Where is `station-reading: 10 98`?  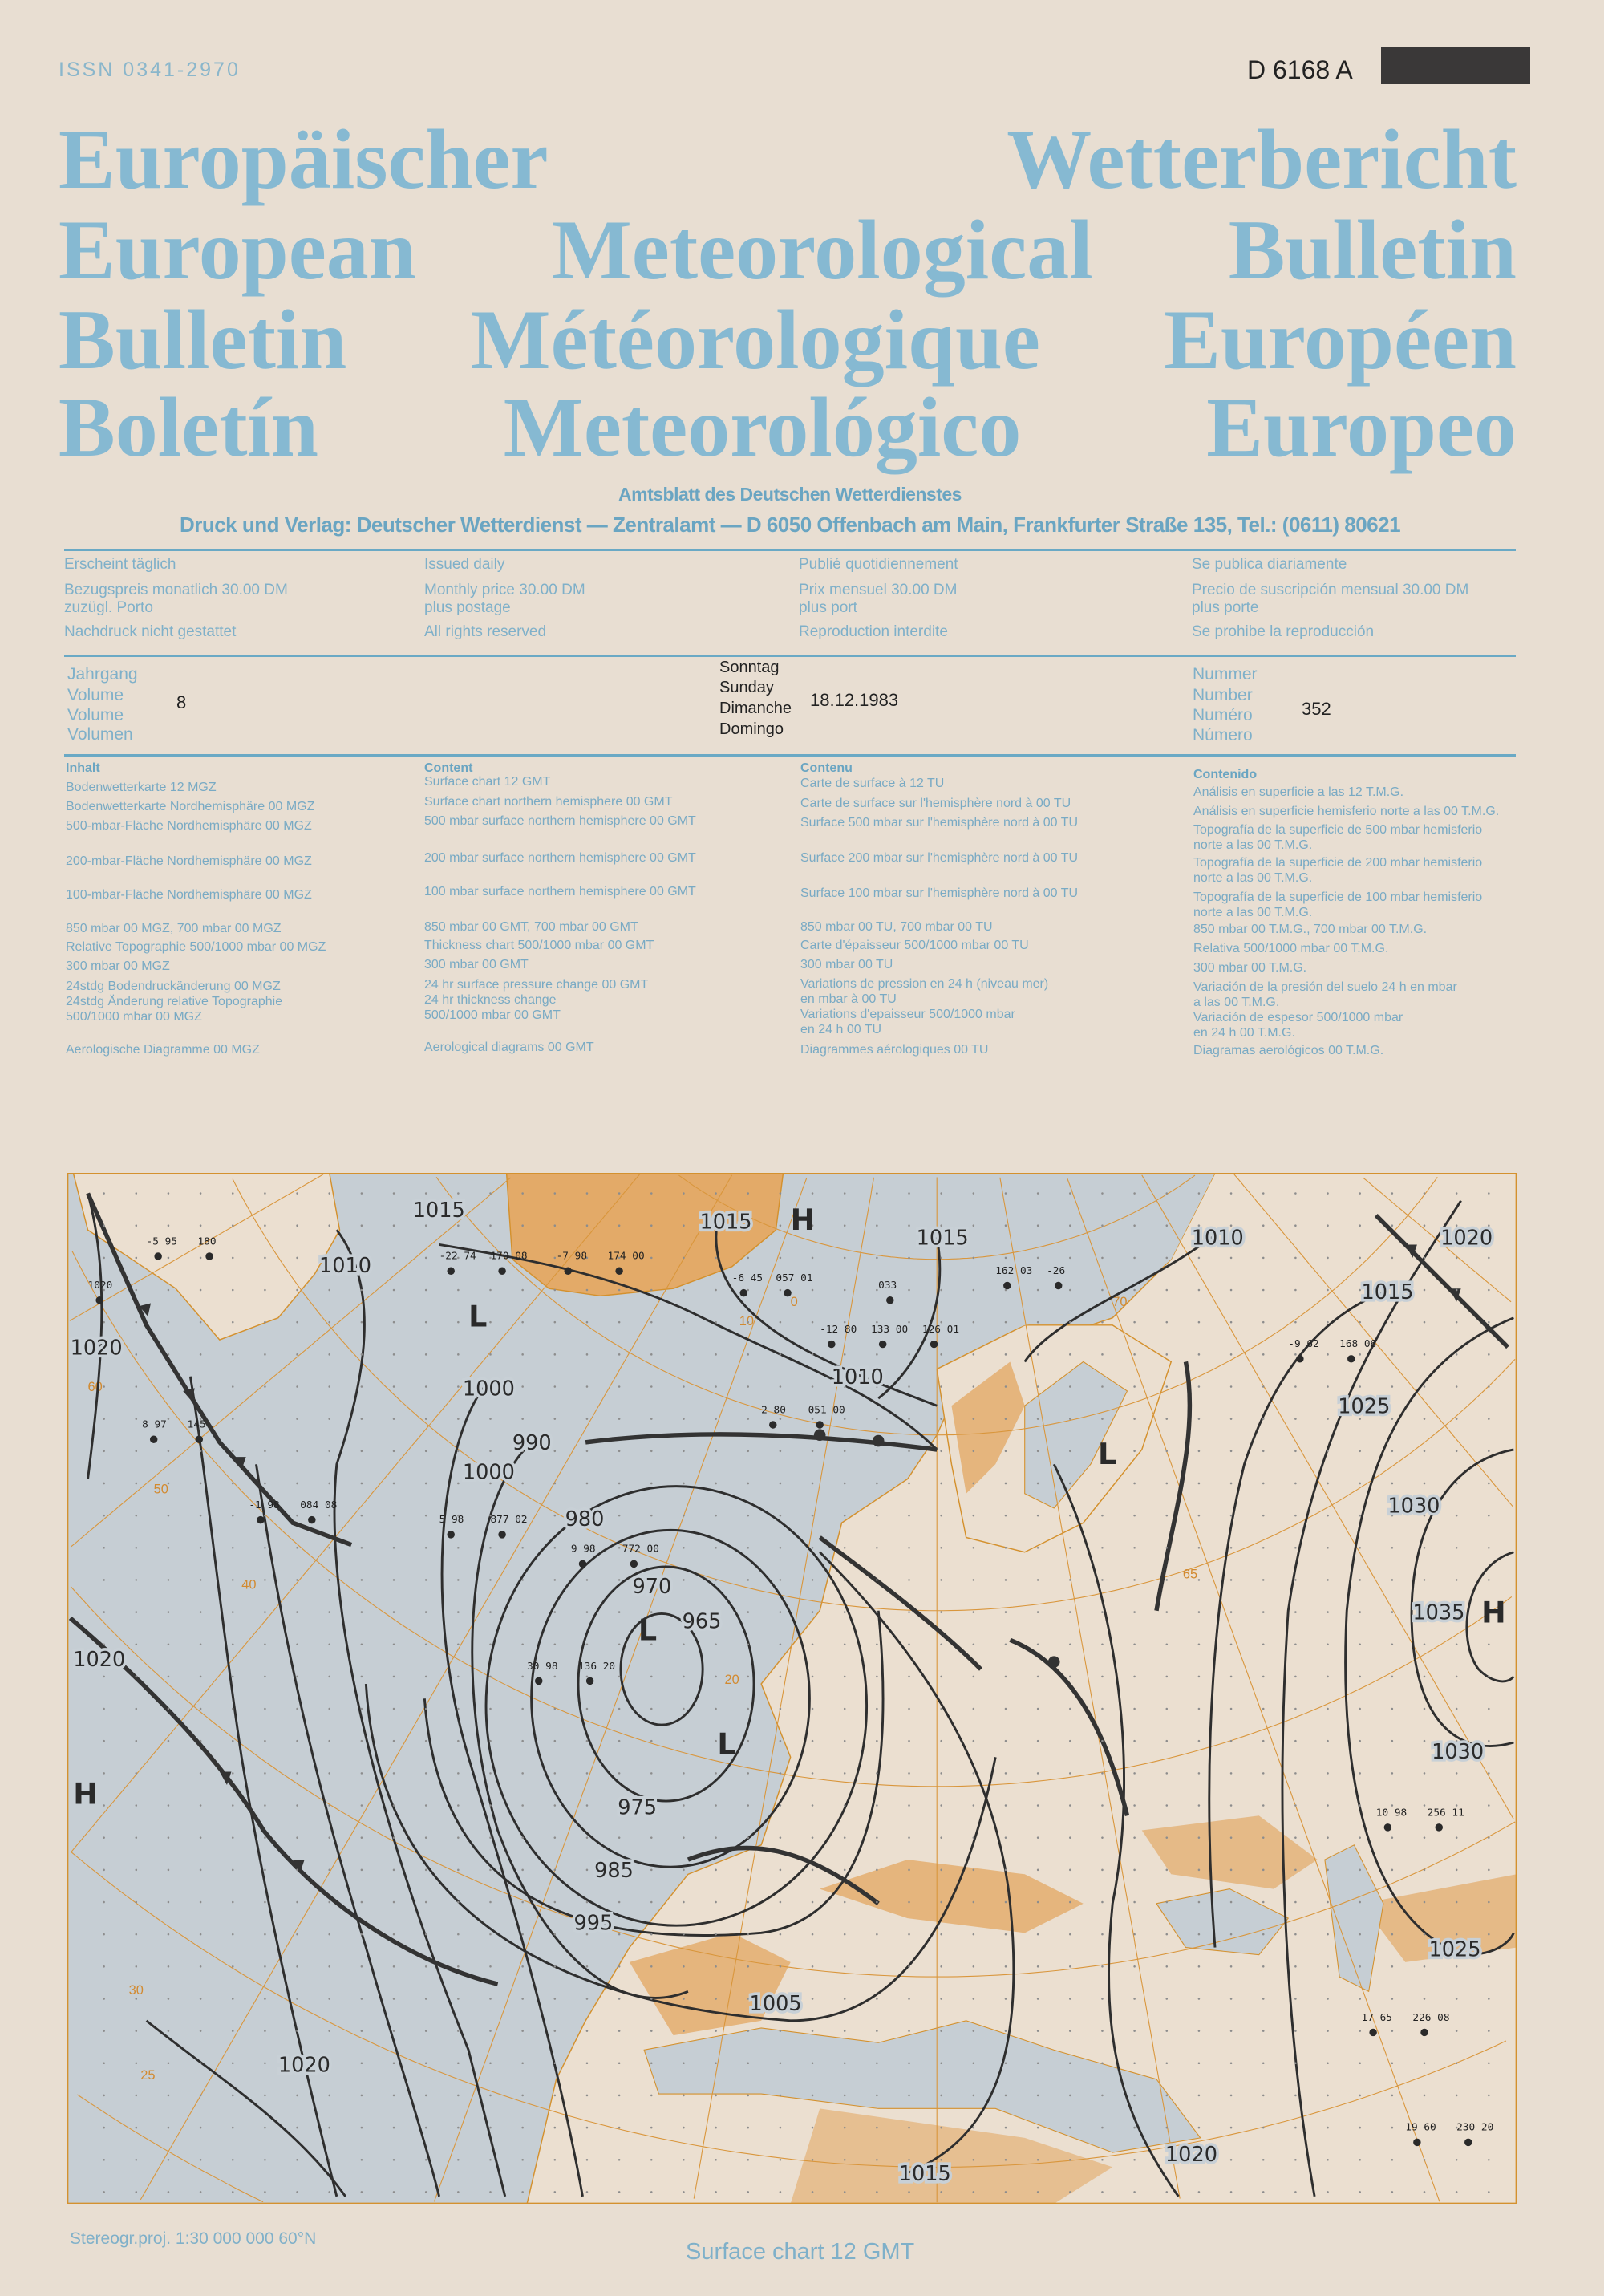
station-reading: 10 98 is located at coordinates (1392, 1813).